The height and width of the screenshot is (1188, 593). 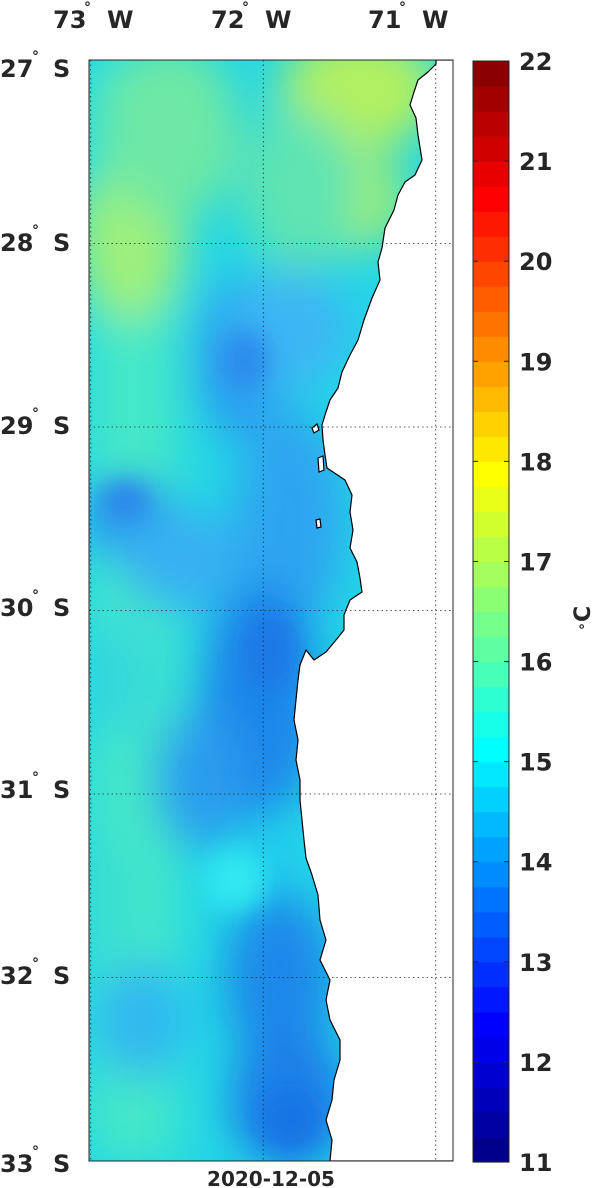 I want to click on lat-label-28s: 28 ° S, so click(x=35, y=240).